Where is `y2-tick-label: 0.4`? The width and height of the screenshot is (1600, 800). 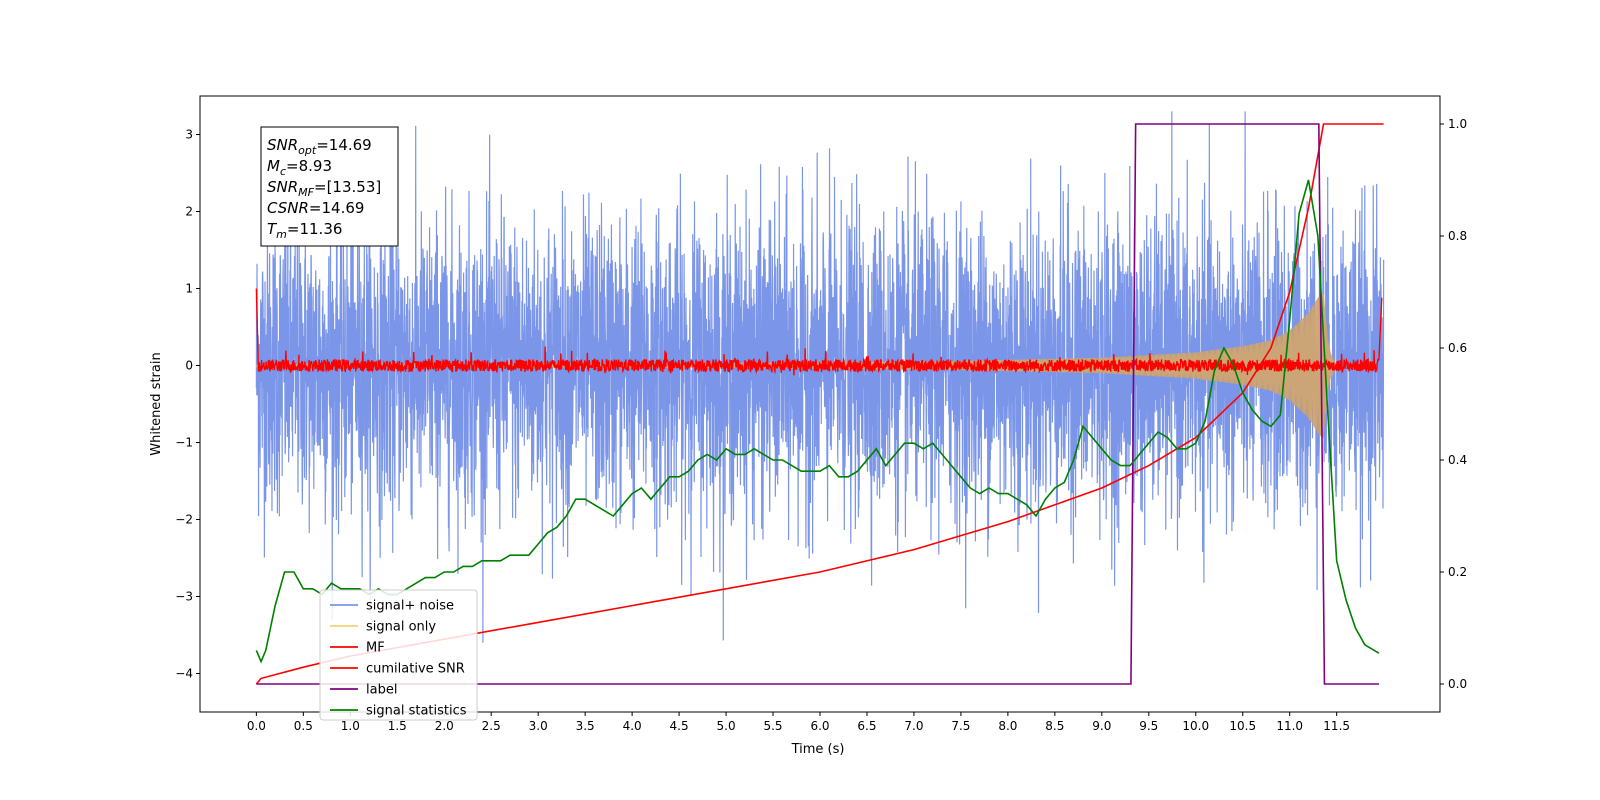 y2-tick-label: 0.4 is located at coordinates (1457, 460).